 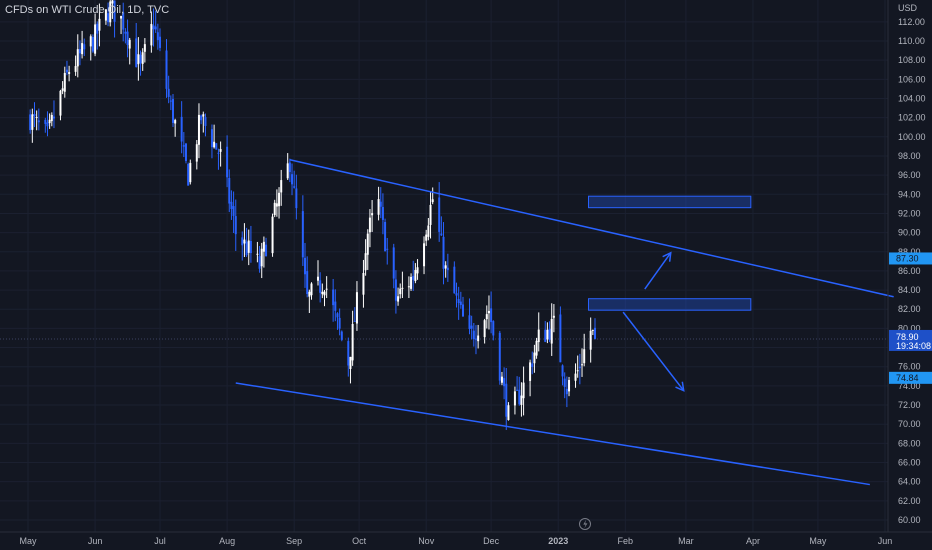 What do you see at coordinates (359, 541) in the screenshot?
I see `time-tick-label: Oct` at bounding box center [359, 541].